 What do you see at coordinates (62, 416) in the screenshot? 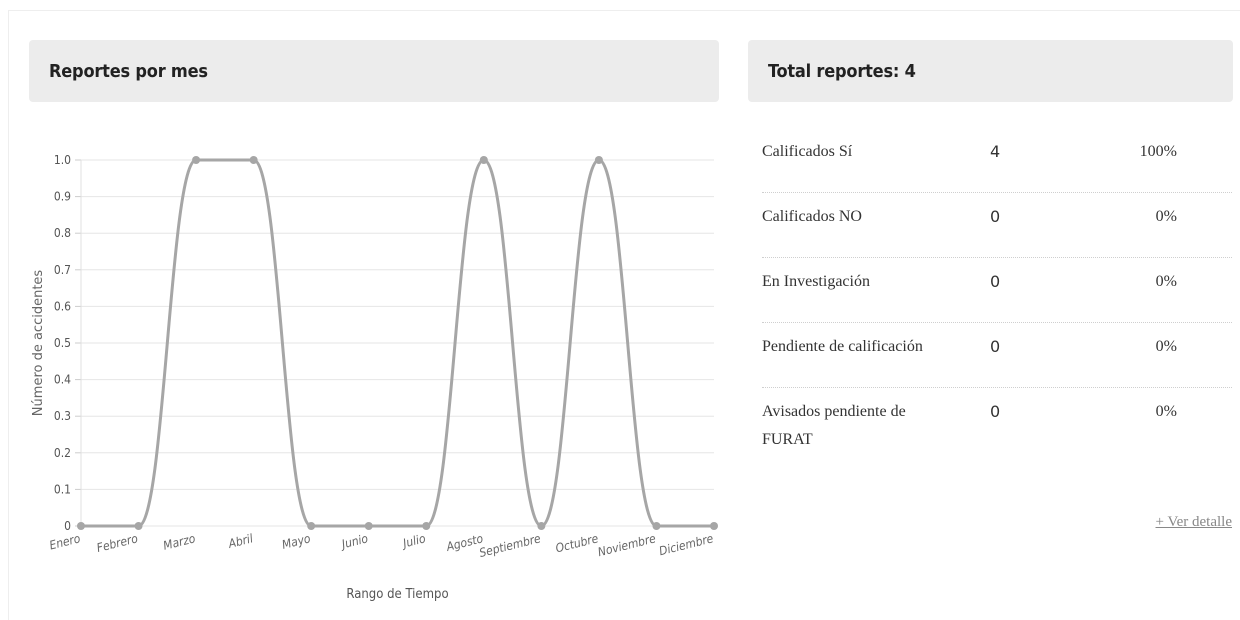
I see `y-tick-label: 0.3` at bounding box center [62, 416].